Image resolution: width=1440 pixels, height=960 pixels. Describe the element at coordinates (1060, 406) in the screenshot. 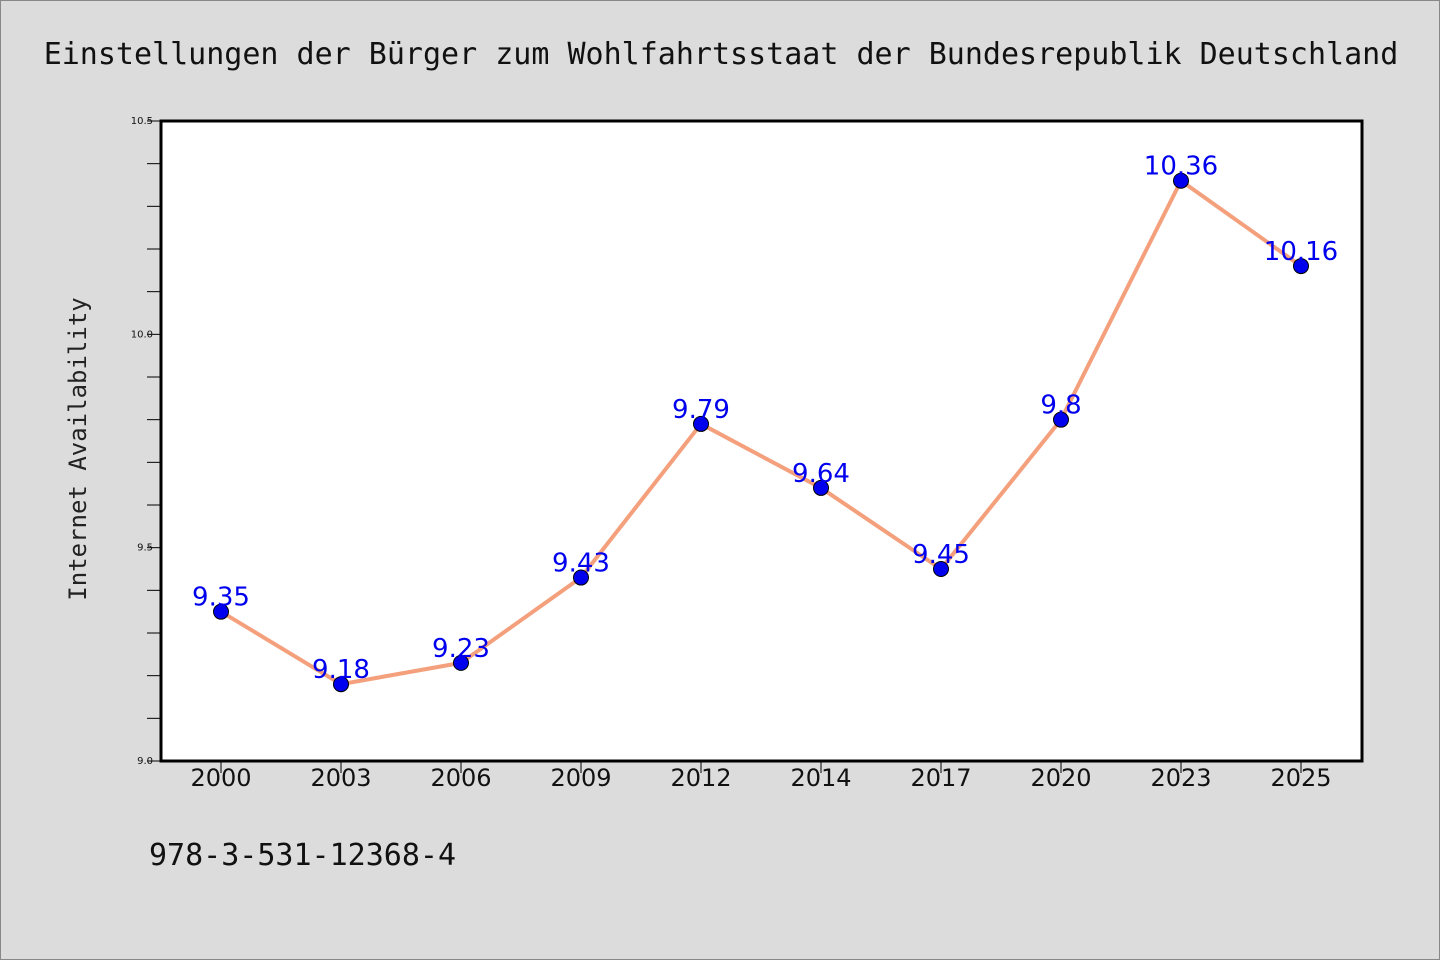

I see `data-label: 9.8` at that location.